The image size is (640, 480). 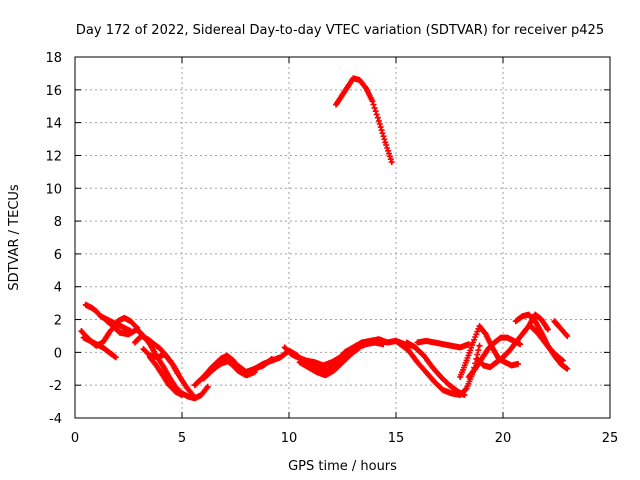 What do you see at coordinates (503, 438) in the screenshot?
I see `x-tick-label: 20` at bounding box center [503, 438].